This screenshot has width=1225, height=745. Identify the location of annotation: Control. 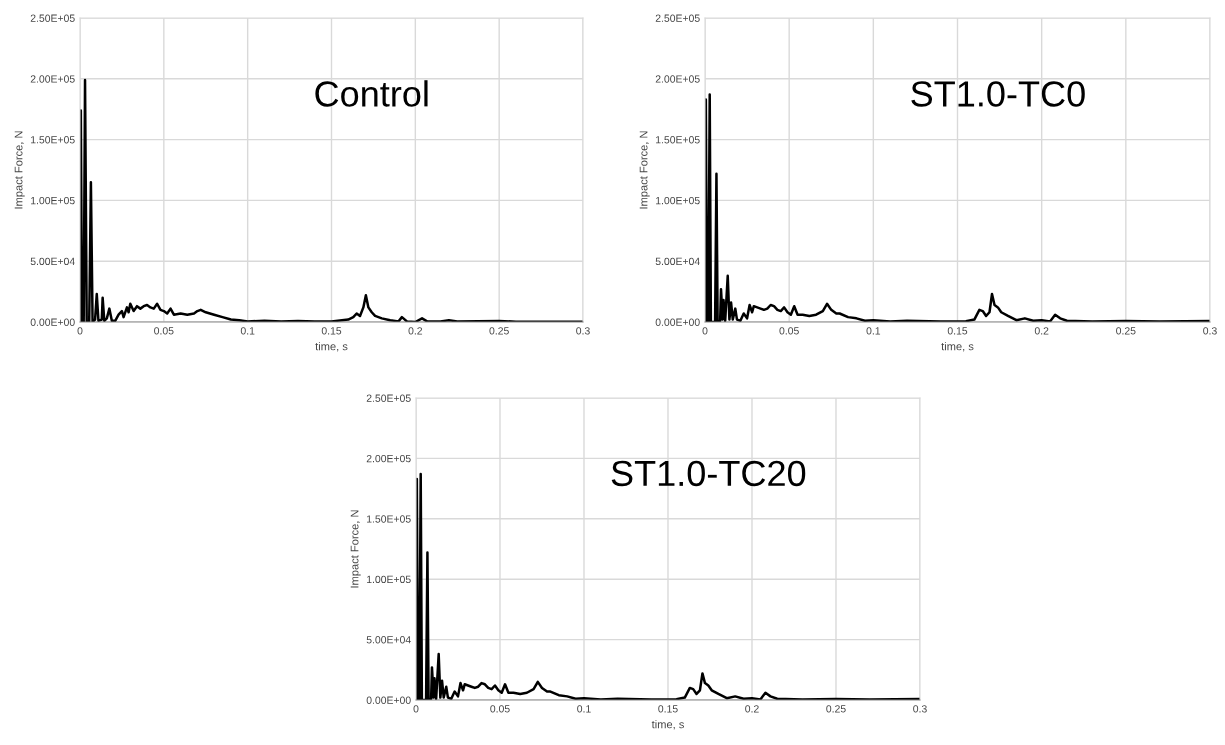
(371, 93).